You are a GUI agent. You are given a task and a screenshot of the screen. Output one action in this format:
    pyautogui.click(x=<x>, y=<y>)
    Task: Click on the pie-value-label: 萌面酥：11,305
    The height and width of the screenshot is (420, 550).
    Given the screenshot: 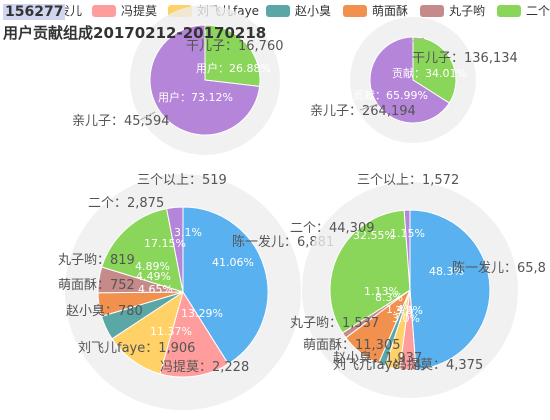 What is the action you would take?
    pyautogui.click(x=352, y=345)
    